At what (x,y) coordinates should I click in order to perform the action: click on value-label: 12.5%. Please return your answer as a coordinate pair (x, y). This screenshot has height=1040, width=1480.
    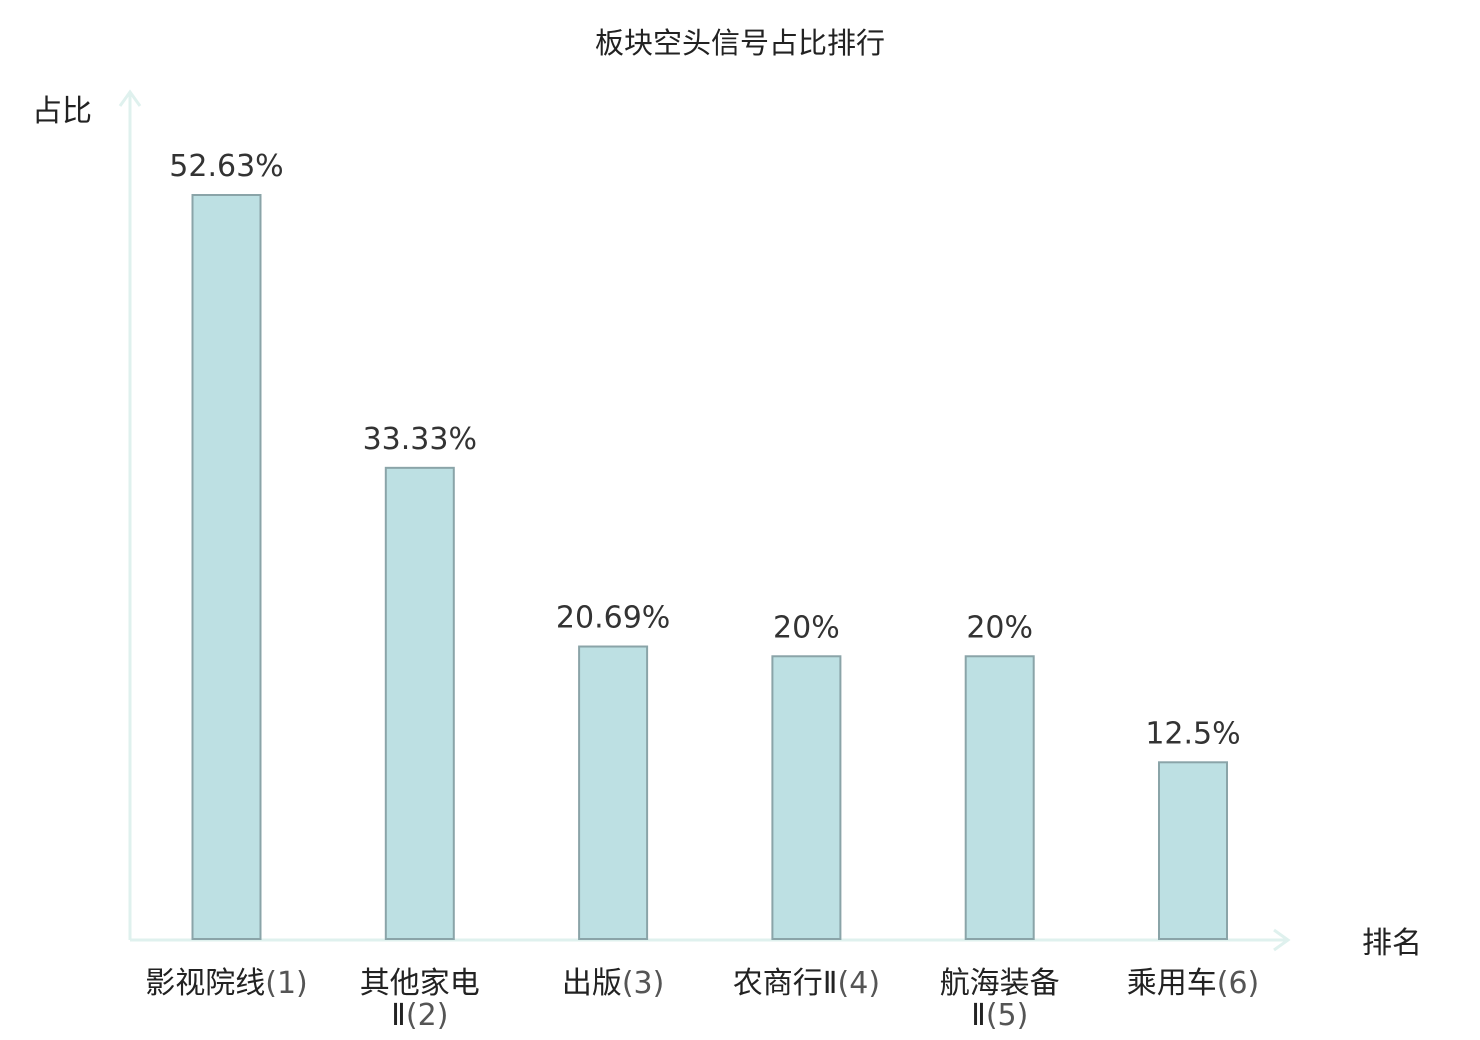
    Looking at the image, I should click on (1192, 733).